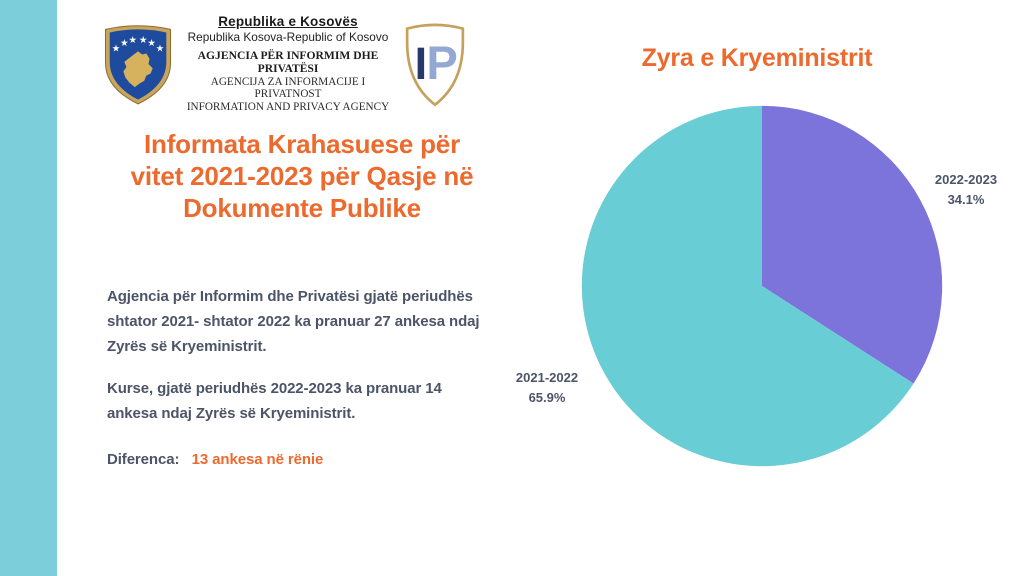 This screenshot has width=1024, height=576. I want to click on slide-title-line-1: Informata Krahasuese për, so click(302, 144).